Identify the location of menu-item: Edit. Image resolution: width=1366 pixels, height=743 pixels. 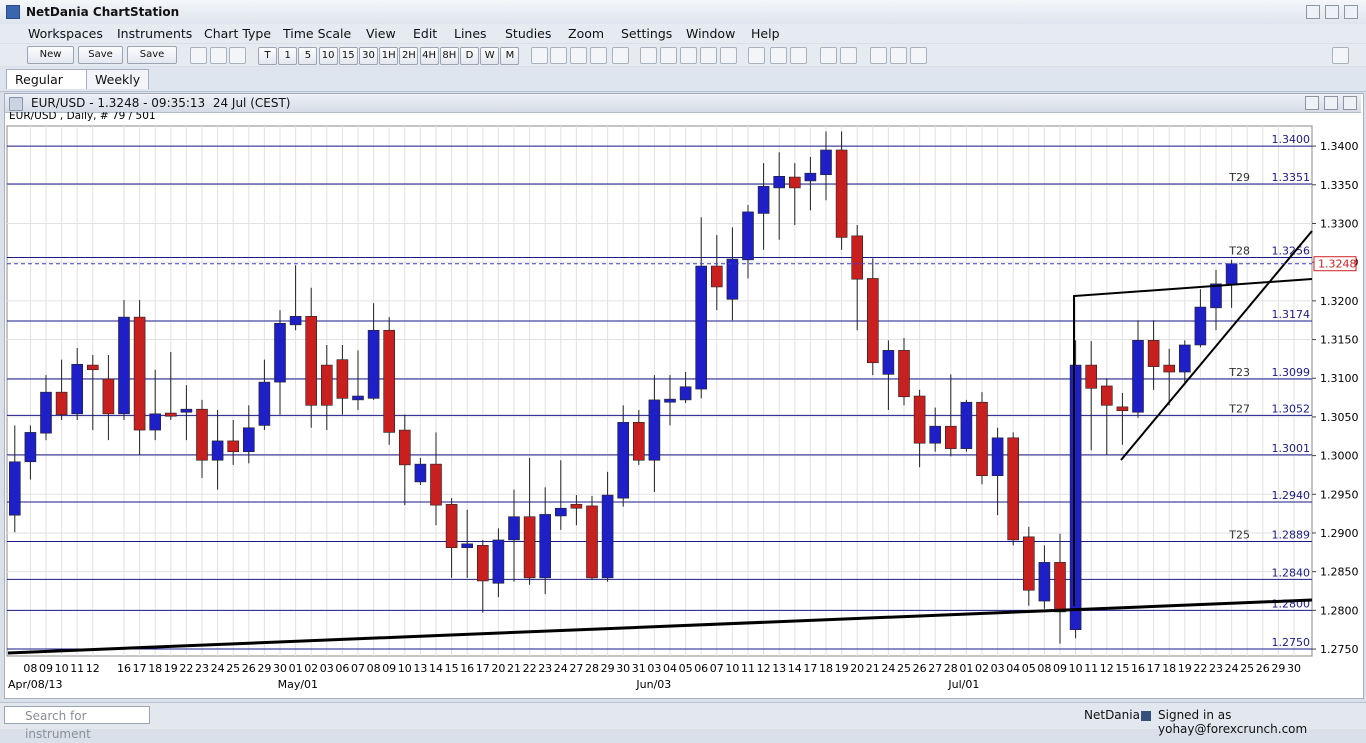
(425, 33).